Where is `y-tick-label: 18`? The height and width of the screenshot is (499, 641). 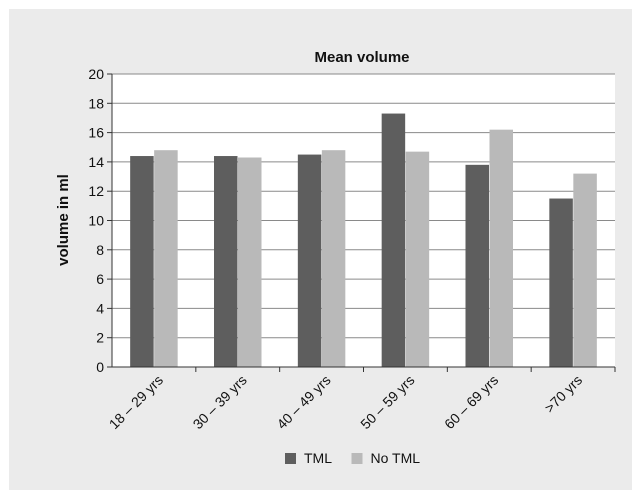 y-tick-label: 18 is located at coordinates (96, 103).